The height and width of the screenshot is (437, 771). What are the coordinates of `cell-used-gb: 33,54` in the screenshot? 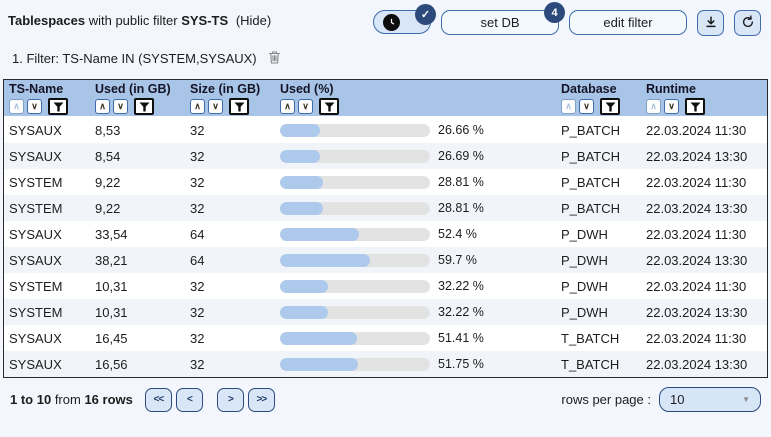 It's located at (111, 234).